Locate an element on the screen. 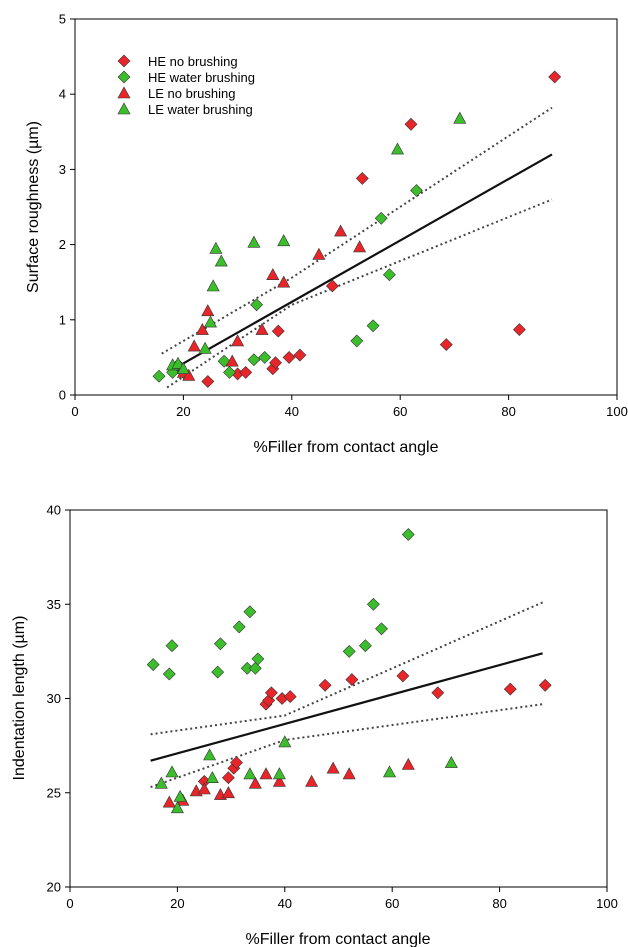  y-tick-label: 20 is located at coordinates (54, 887).